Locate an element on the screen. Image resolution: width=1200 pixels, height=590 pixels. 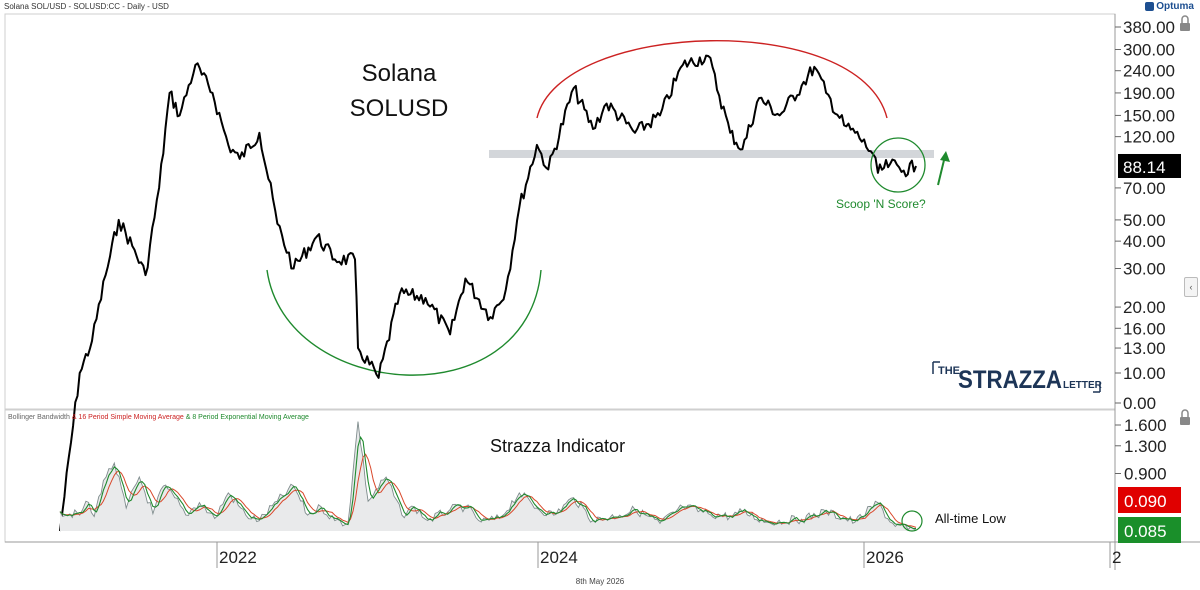
chart-title-line-2: SOLUSD is located at coordinates (399, 108).